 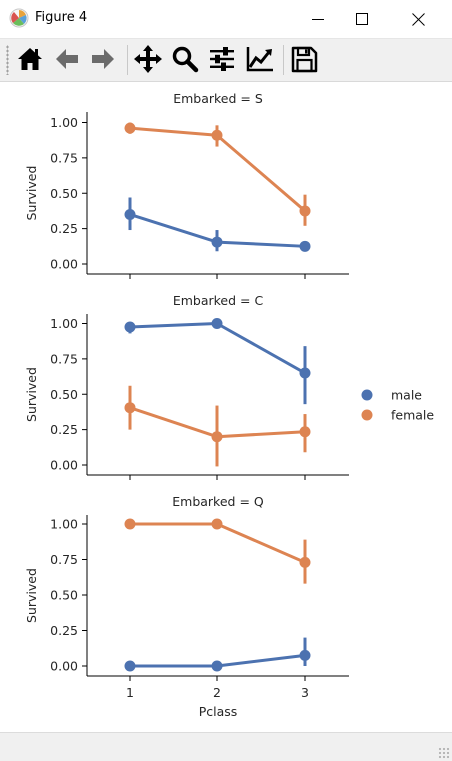 I want to click on navigation-toolbar, so click(x=226, y=60).